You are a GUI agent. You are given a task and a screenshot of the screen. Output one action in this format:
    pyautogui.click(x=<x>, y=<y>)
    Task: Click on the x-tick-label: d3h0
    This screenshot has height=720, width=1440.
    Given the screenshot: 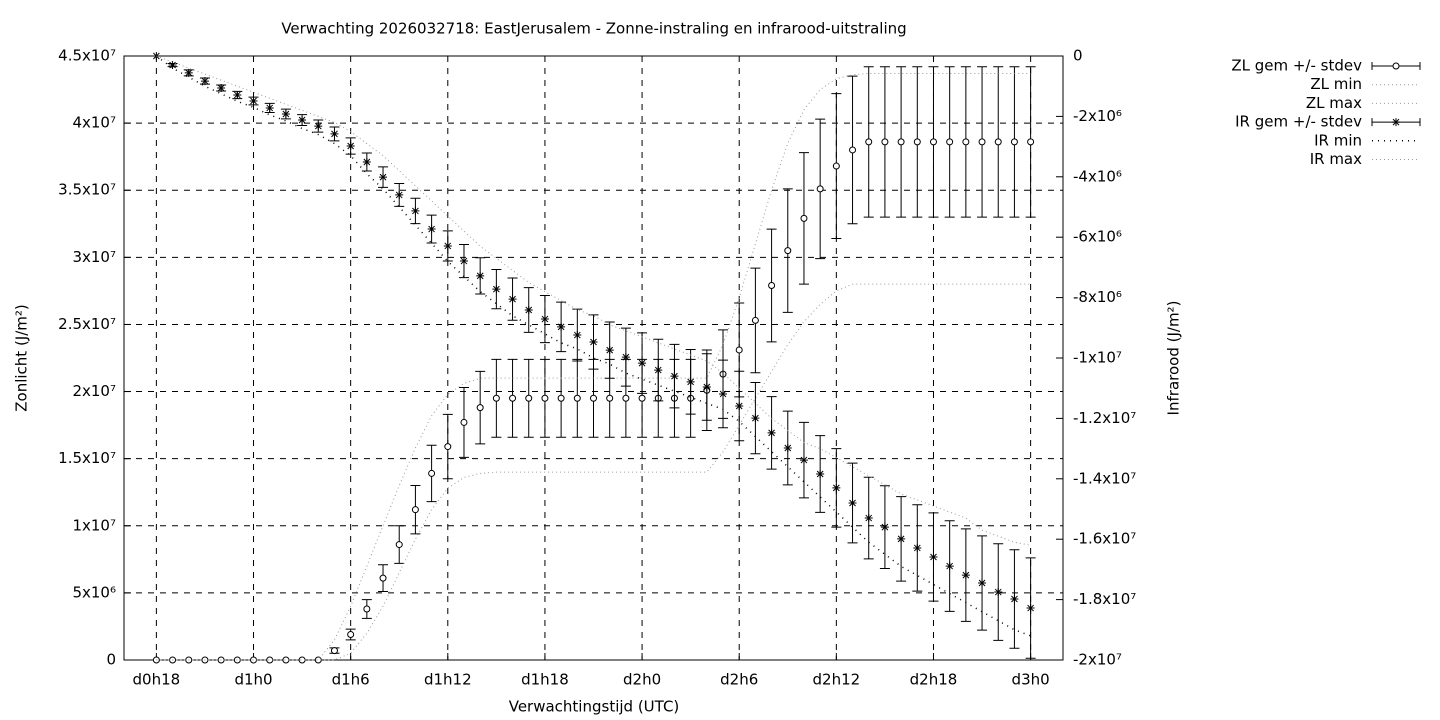 What is the action you would take?
    pyautogui.click(x=1031, y=680)
    